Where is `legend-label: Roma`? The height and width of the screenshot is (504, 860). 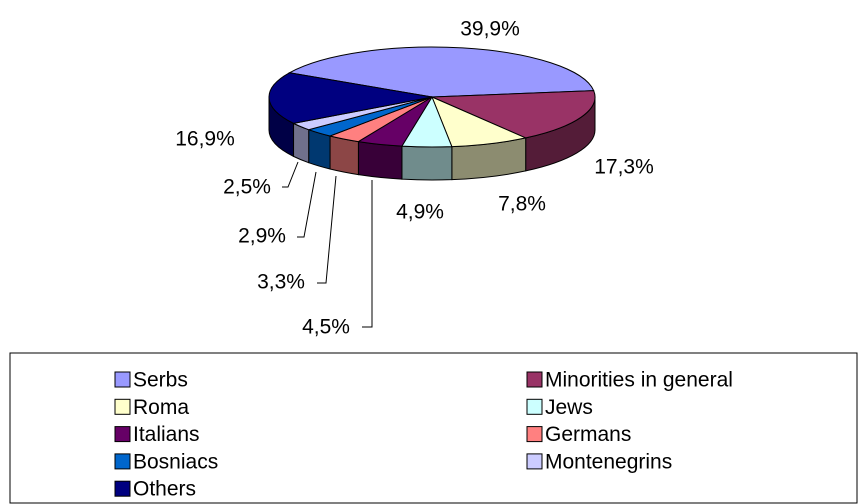
legend-label: Roma is located at coordinates (161, 407).